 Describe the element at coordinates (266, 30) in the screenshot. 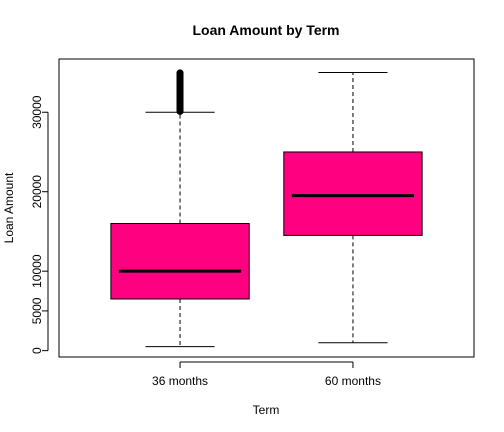

I see `chart-title: Loan Amount by Term` at that location.